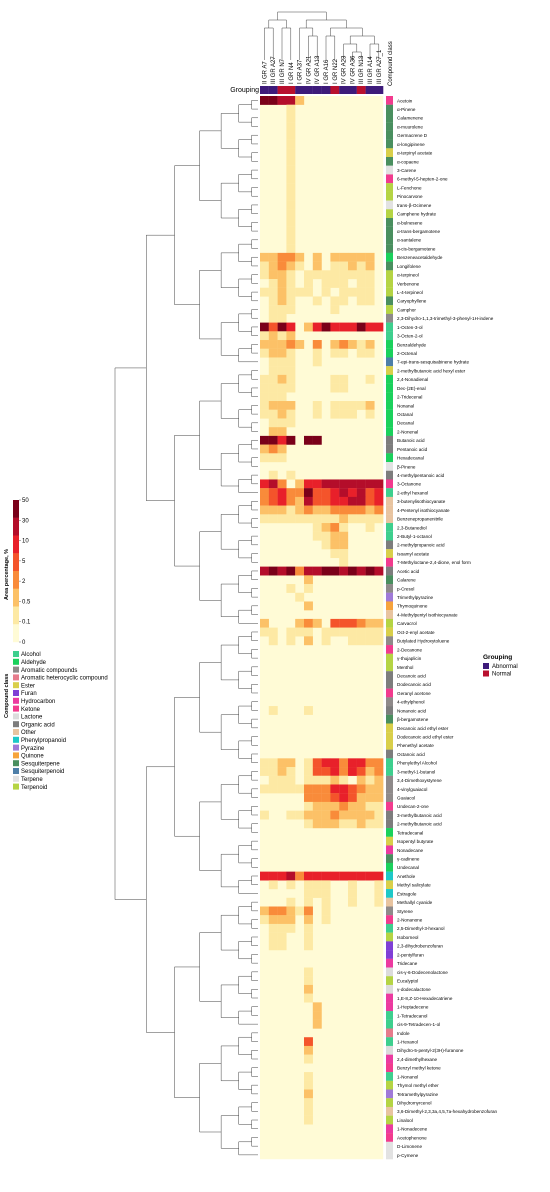  I want to click on class-legend-label: Alcohol, so click(31, 655).